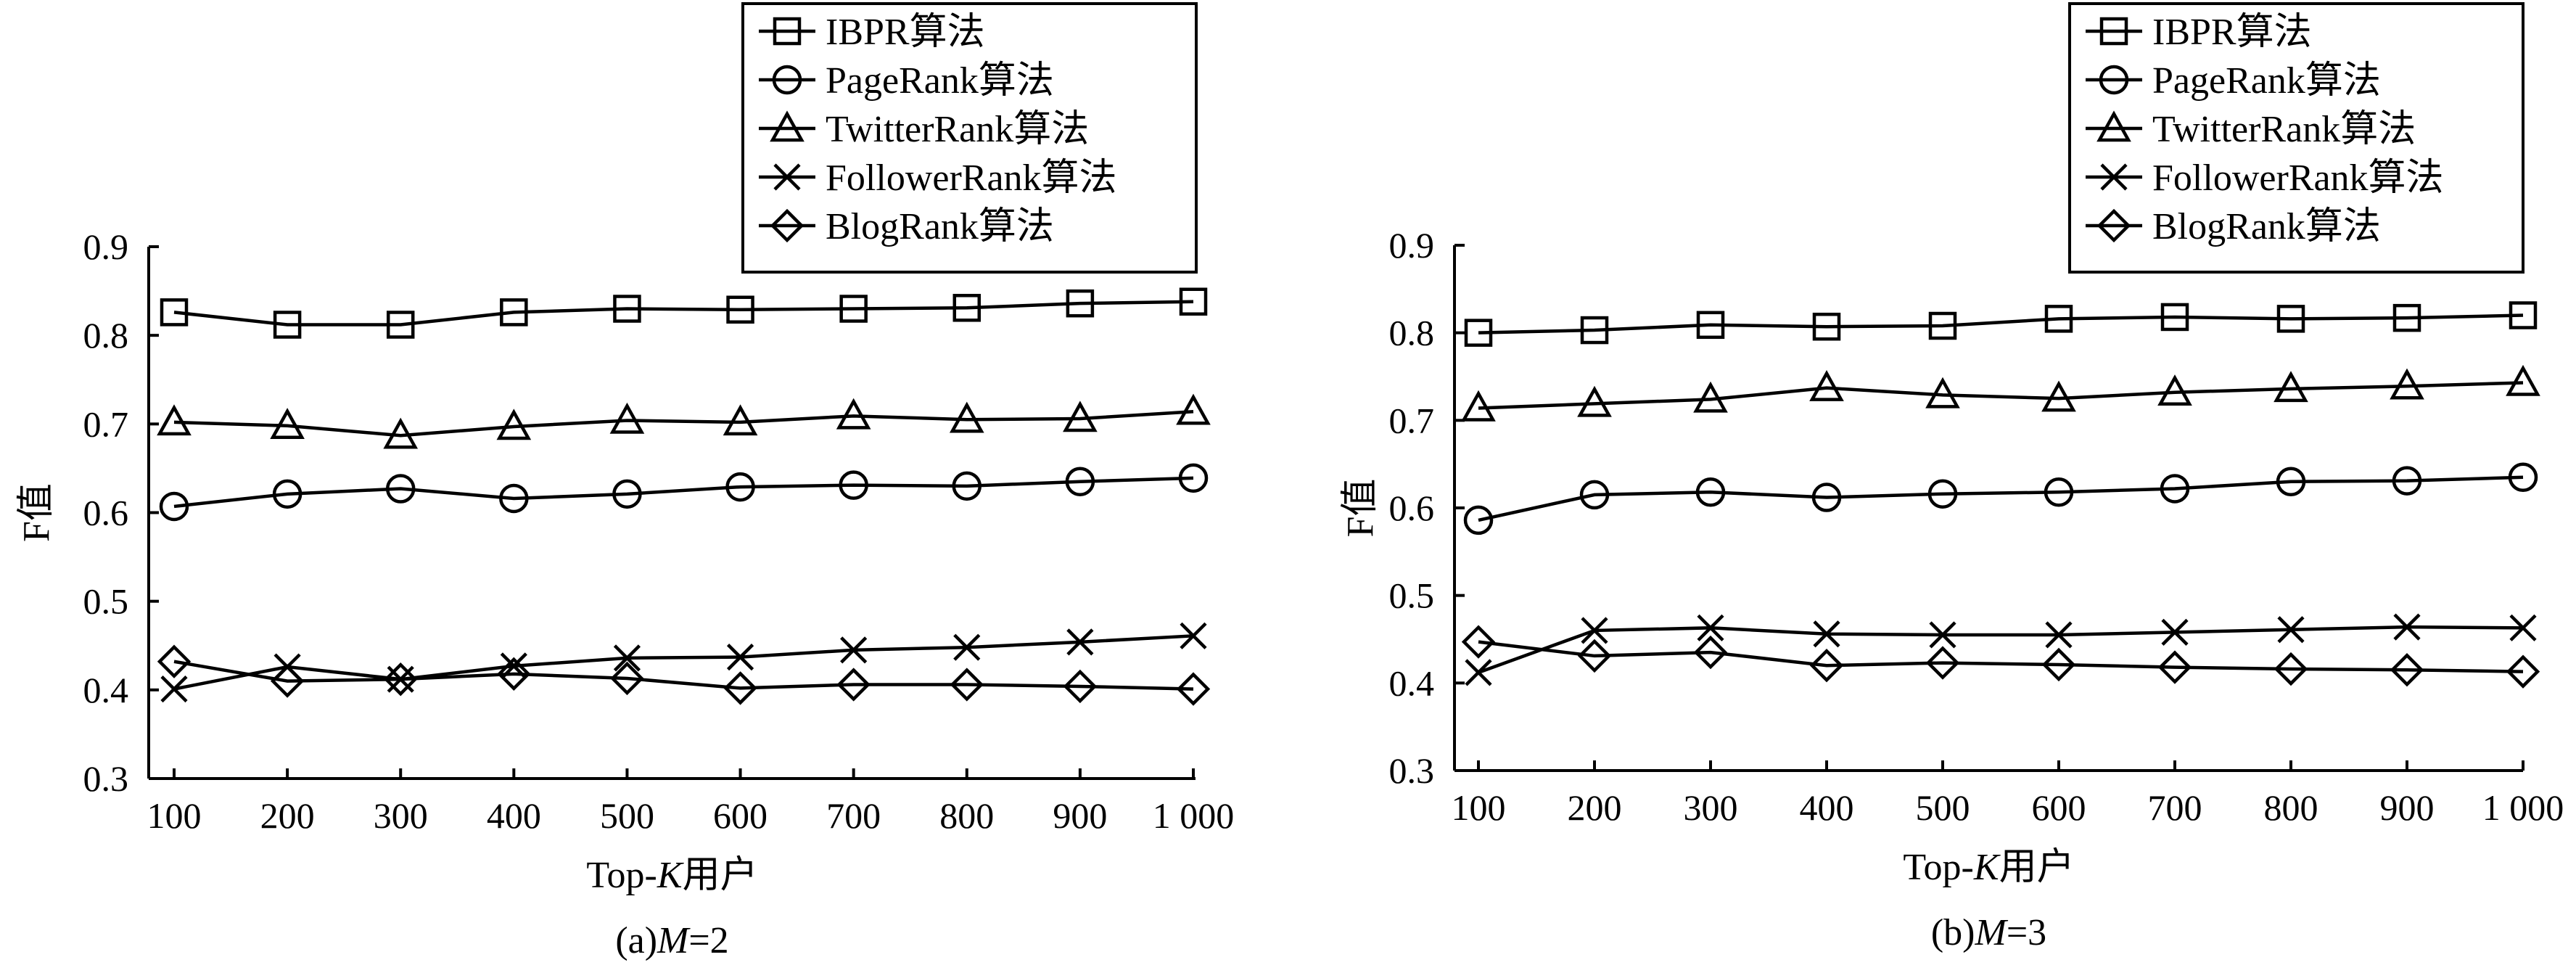 The image size is (2576, 973). Describe the element at coordinates (1412, 333) in the screenshot. I see `y-tick-label: 0.8` at that location.